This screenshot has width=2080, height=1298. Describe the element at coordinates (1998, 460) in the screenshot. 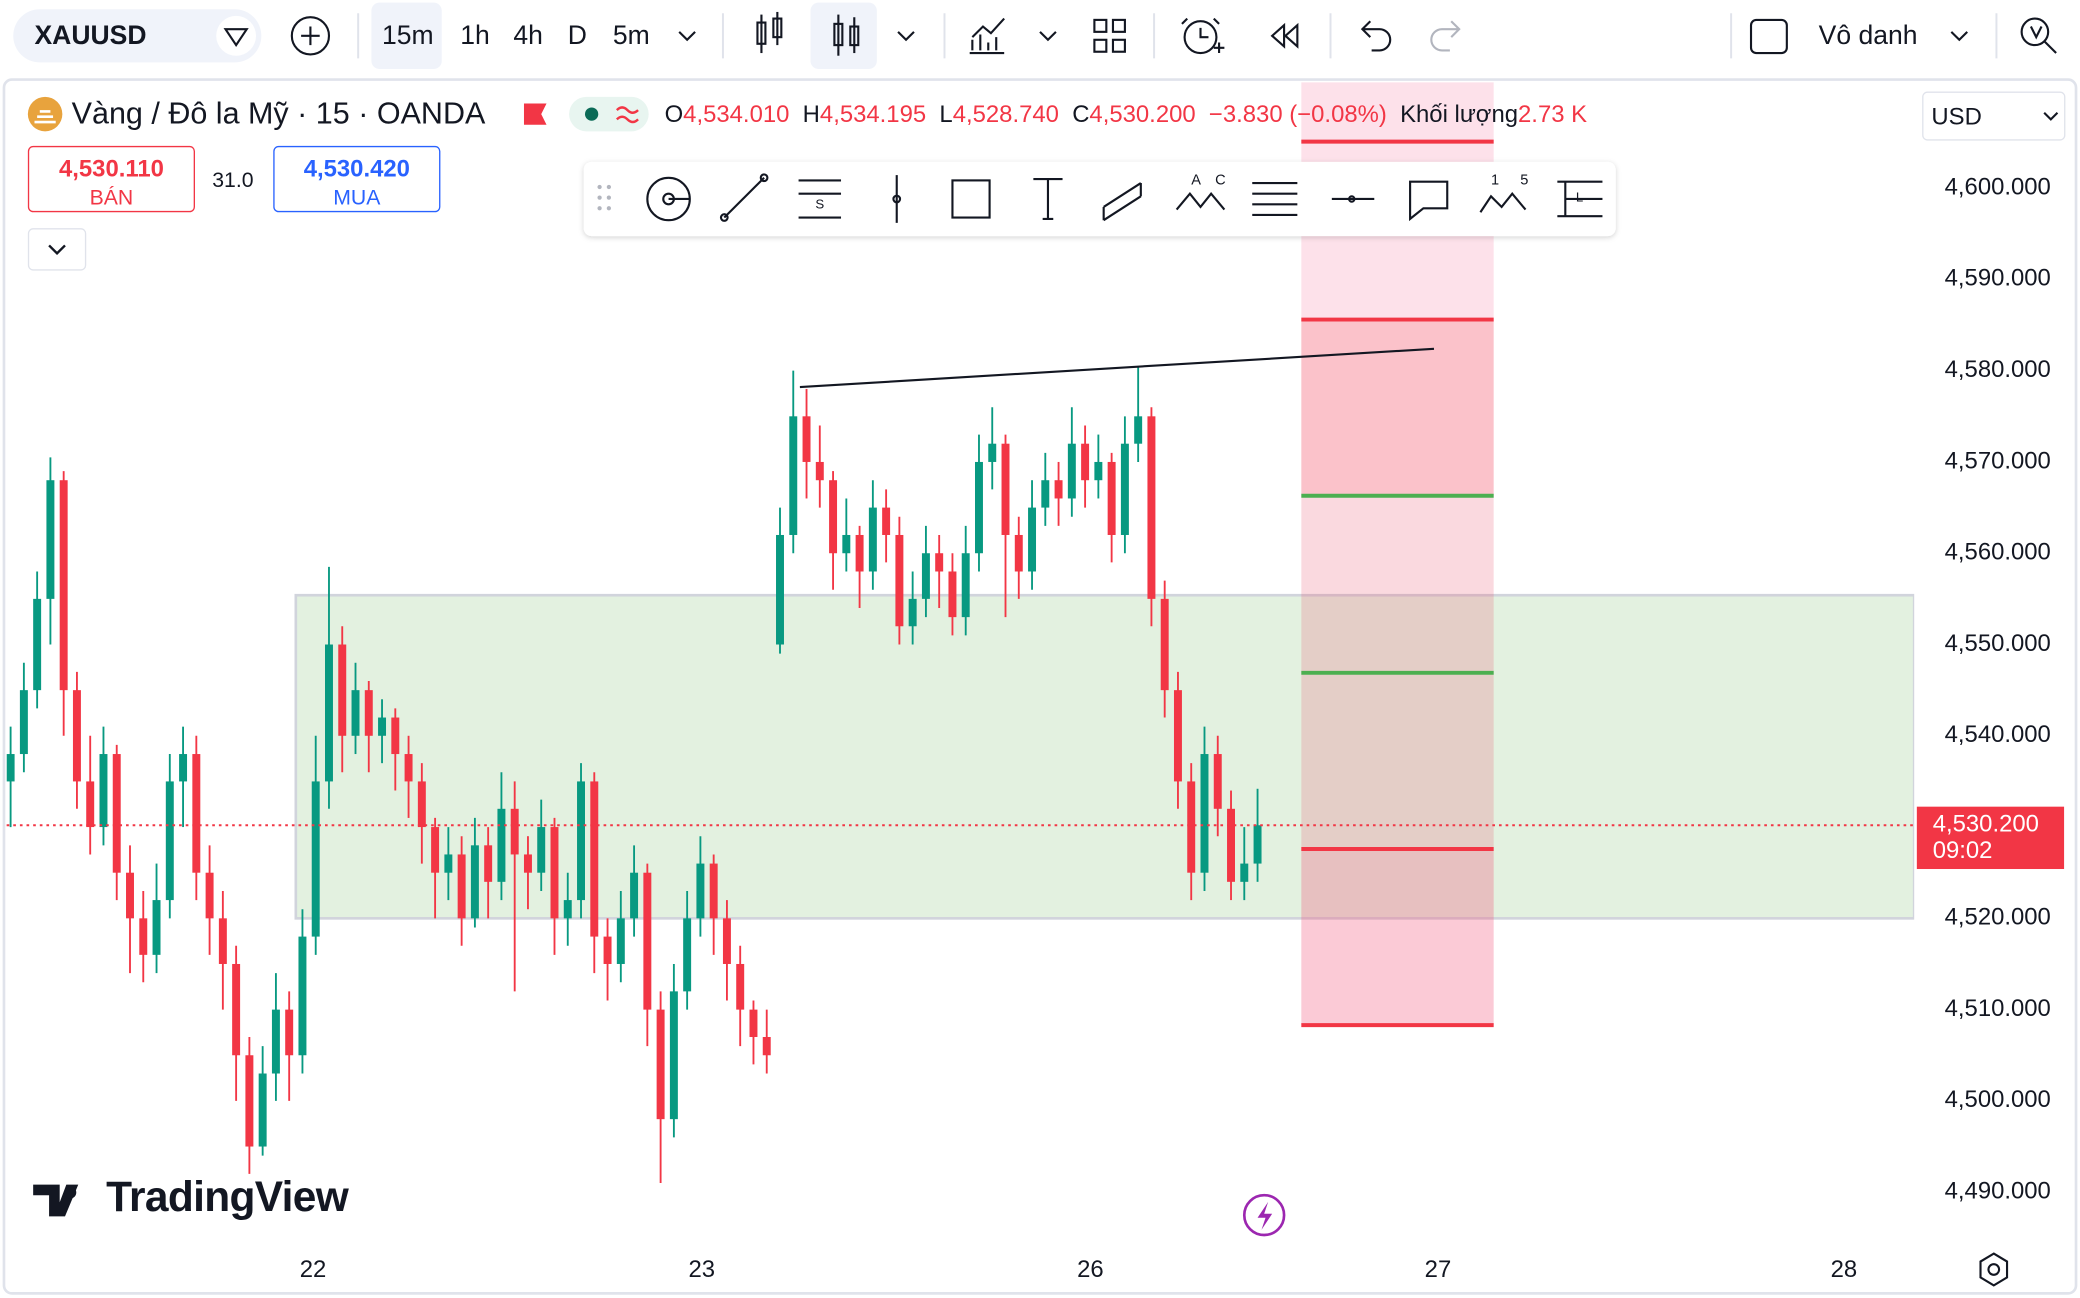

I see `y-tick-label: 4,570.000` at that location.